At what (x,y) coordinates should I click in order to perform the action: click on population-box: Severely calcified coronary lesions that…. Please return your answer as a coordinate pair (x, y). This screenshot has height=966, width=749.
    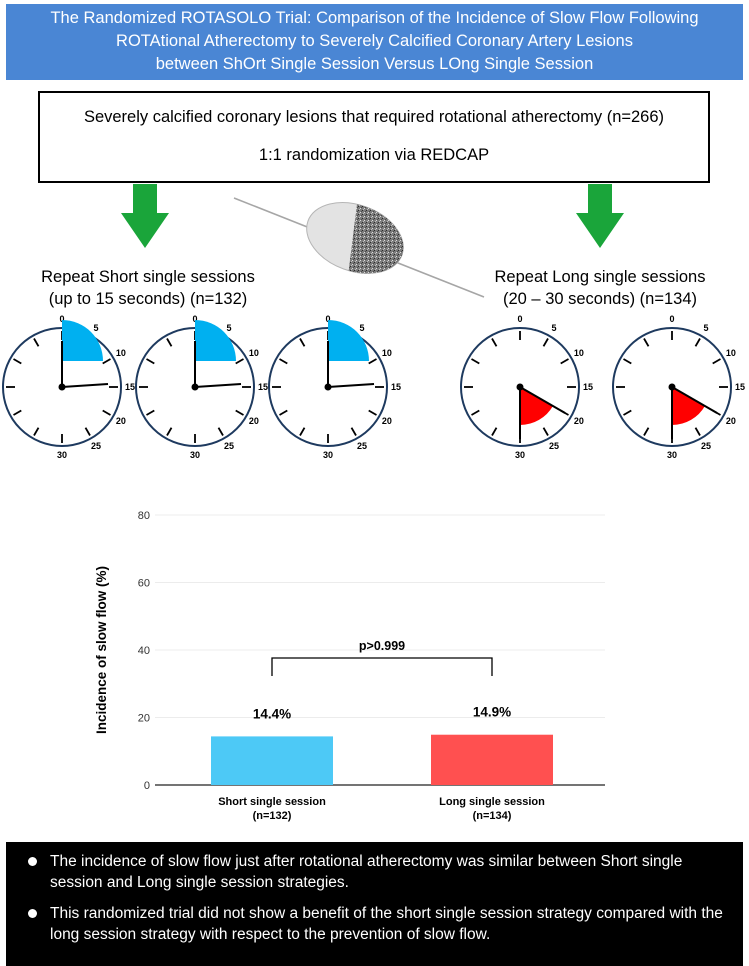
    Looking at the image, I should click on (374, 137).